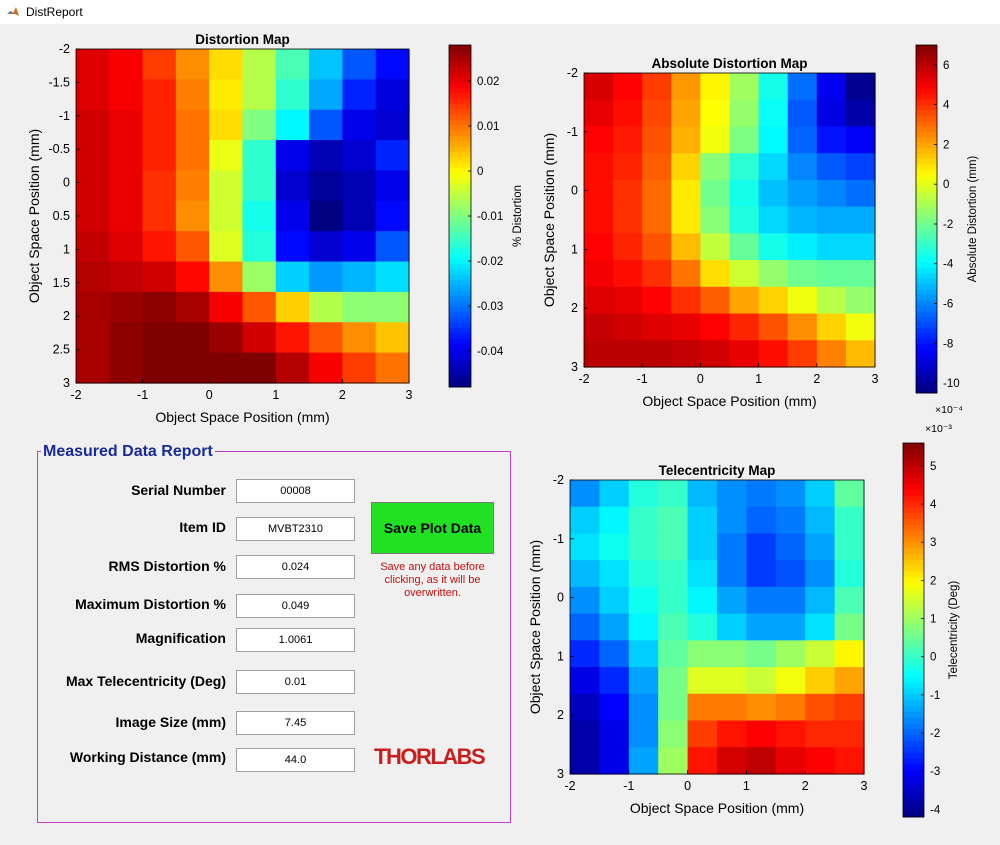 The height and width of the screenshot is (845, 1000). I want to click on max-telecentricity-field: 0.01, so click(295, 682).